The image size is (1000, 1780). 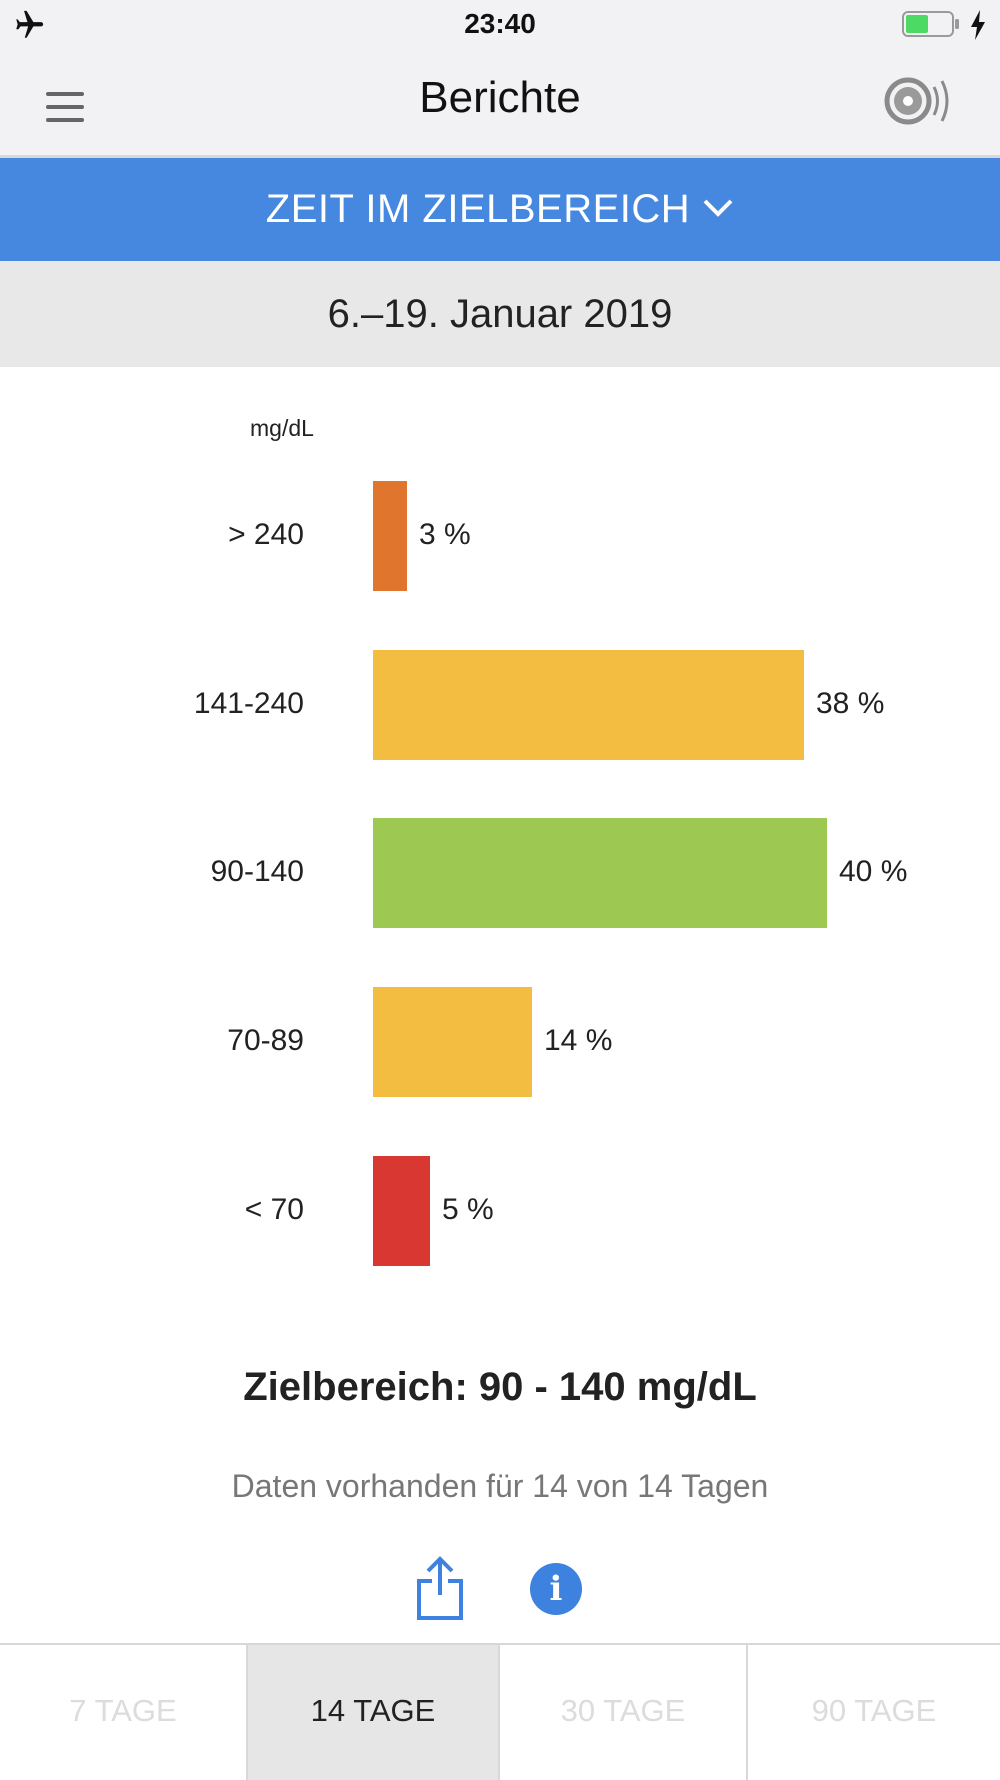 What do you see at coordinates (500, 1711) in the screenshot?
I see `period-tabbar: 7 TAGE 14 TAGE 30 TAGE 90 TAGE` at bounding box center [500, 1711].